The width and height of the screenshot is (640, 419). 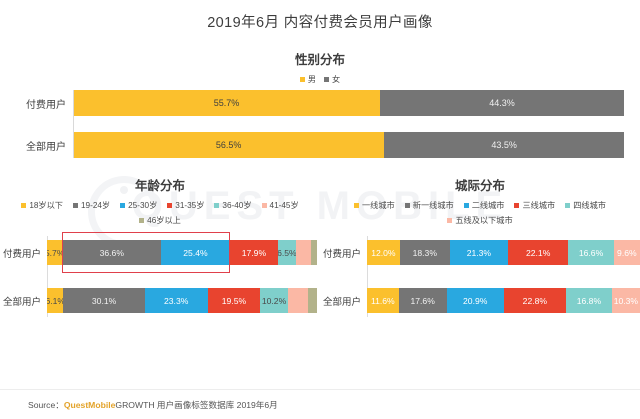 What do you see at coordinates (195, 252) in the screenshot?
I see `age-bar-segment: 25.4%` at bounding box center [195, 252].